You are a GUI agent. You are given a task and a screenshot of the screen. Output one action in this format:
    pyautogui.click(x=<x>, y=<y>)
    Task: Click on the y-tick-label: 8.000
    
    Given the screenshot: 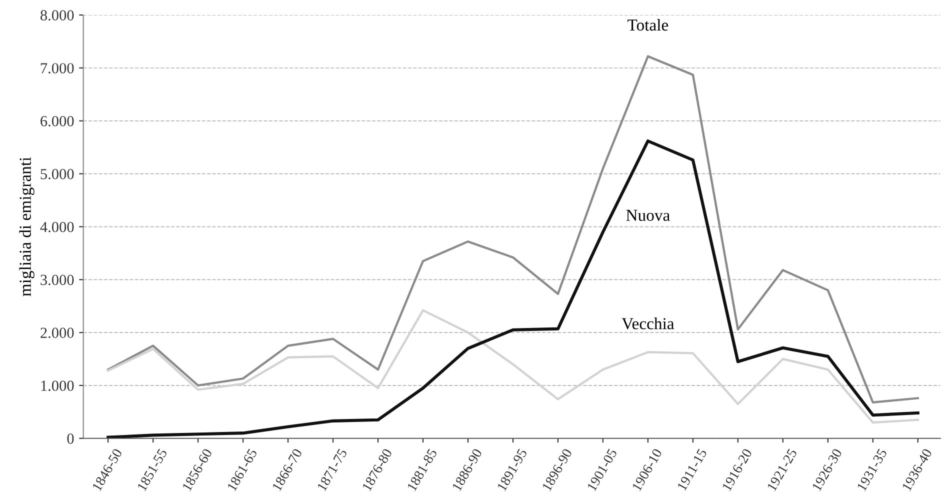 What is the action you would take?
    pyautogui.click(x=57, y=15)
    